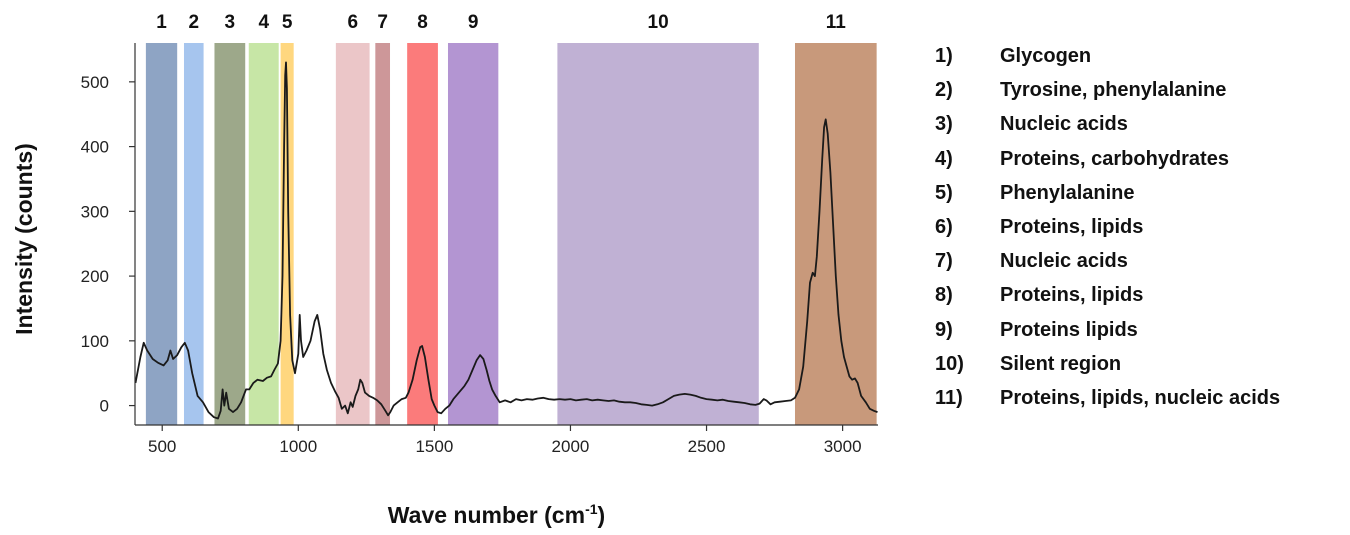  Describe the element at coordinates (1061, 363) in the screenshot. I see `legend-item-label: Silent region` at that location.